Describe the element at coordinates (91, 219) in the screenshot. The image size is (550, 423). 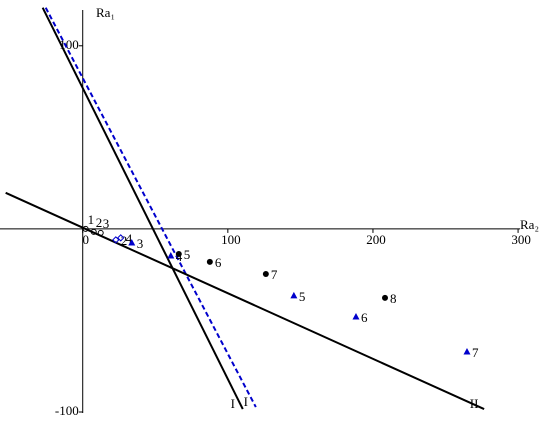
I see `point-label: 1` at that location.